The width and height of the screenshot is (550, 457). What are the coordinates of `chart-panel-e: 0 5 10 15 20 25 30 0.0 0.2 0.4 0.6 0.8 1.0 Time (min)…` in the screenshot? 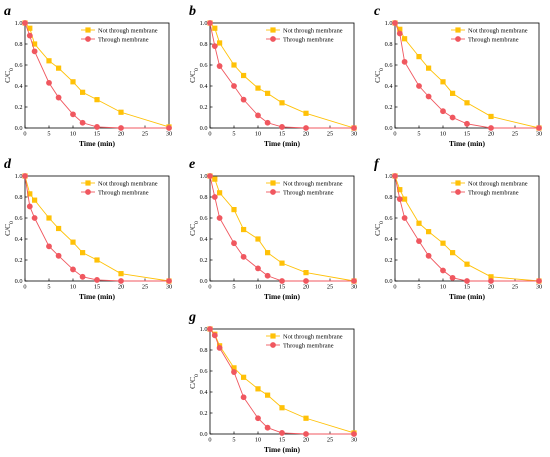 It's located at (272, 229).